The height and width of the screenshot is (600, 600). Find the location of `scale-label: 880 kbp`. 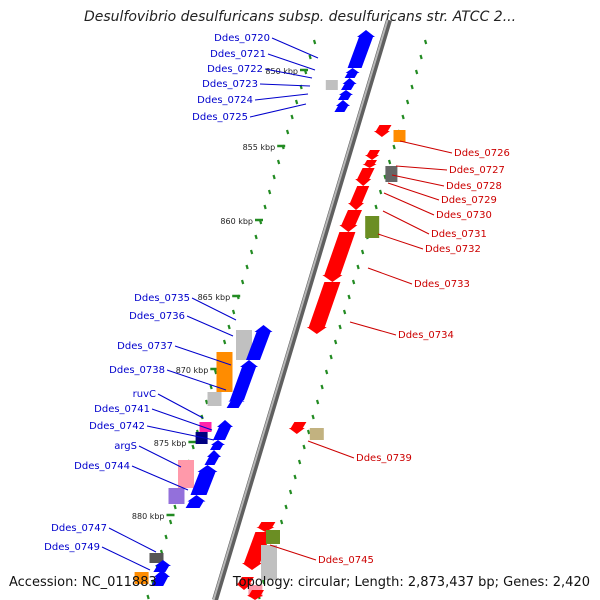

scale-label: 880 kbp is located at coordinates (148, 516).